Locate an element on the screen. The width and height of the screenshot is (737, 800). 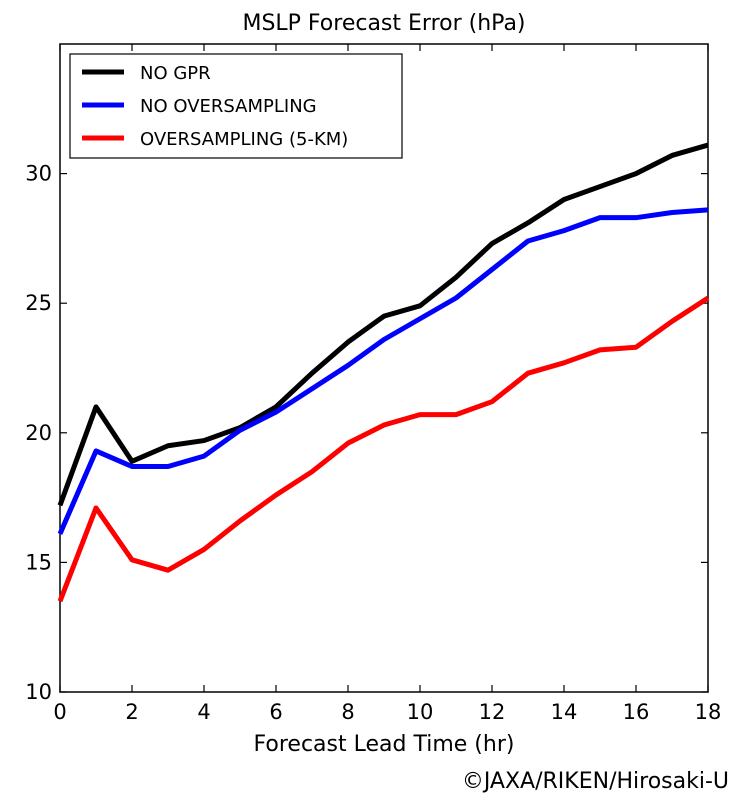
x-tick-label: 16 is located at coordinates (636, 712).